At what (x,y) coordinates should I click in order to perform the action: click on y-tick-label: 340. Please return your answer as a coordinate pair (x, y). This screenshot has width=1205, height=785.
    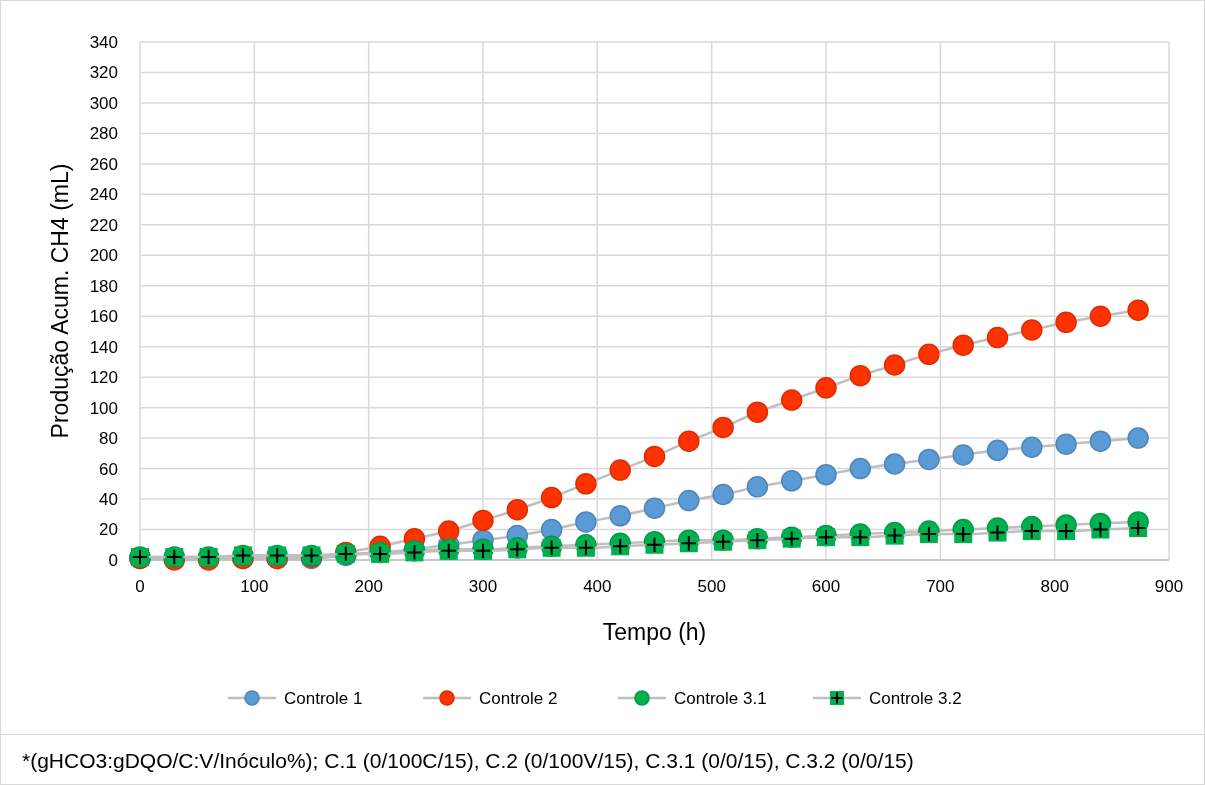
    Looking at the image, I should click on (103, 42).